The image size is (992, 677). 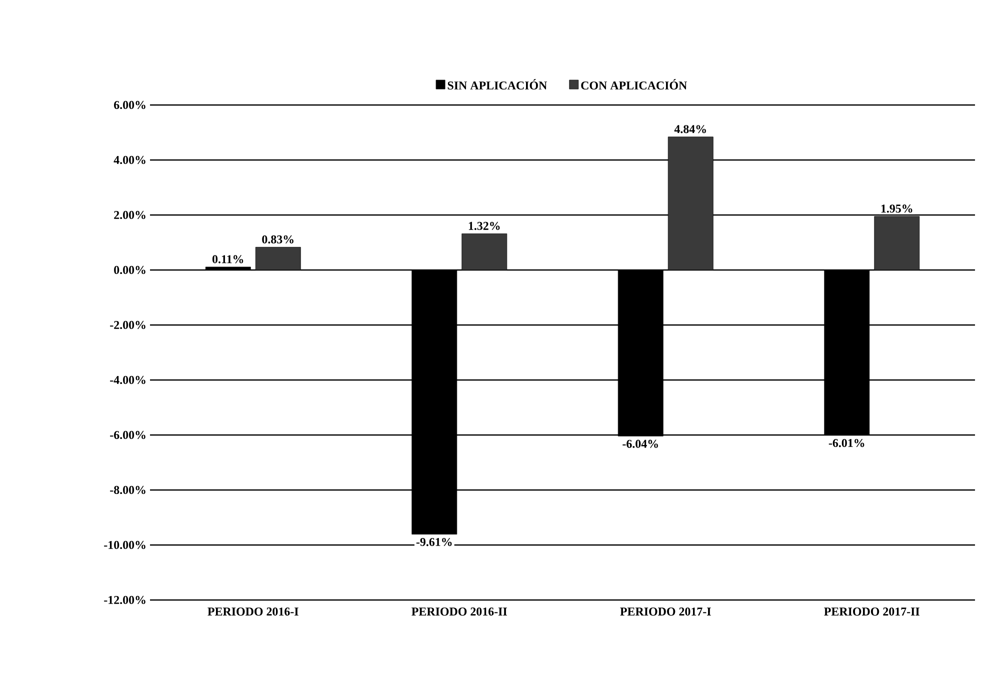 What do you see at coordinates (484, 226) in the screenshot?
I see `data-label: 1.32%` at bounding box center [484, 226].